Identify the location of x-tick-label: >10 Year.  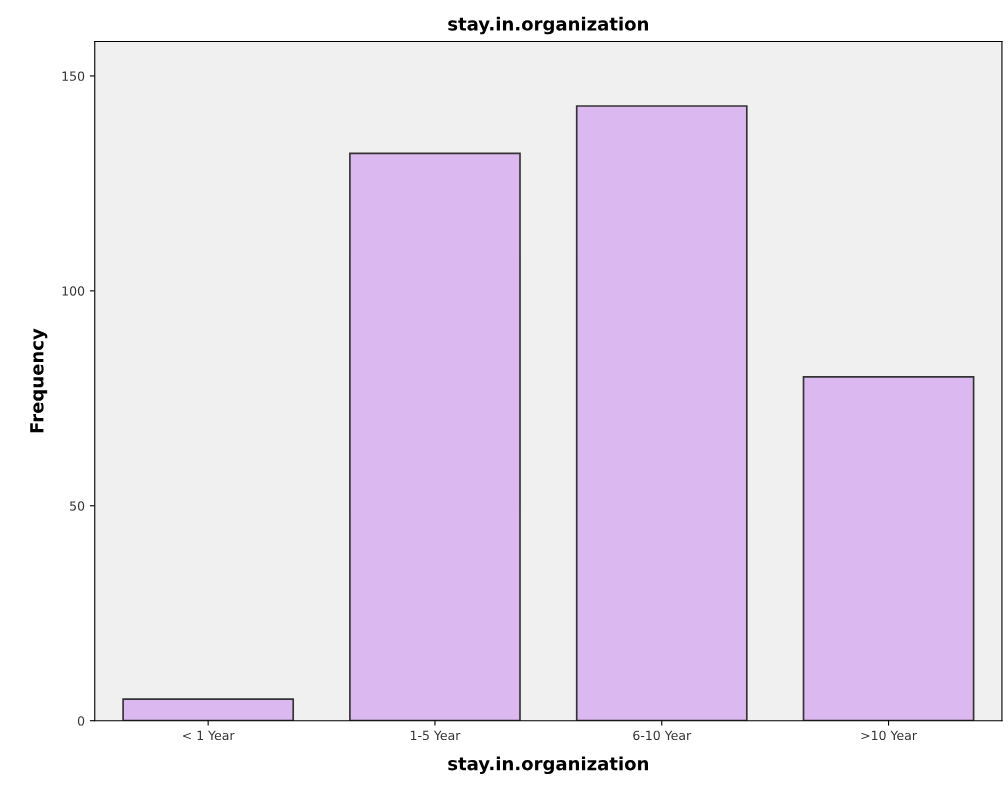
(889, 735).